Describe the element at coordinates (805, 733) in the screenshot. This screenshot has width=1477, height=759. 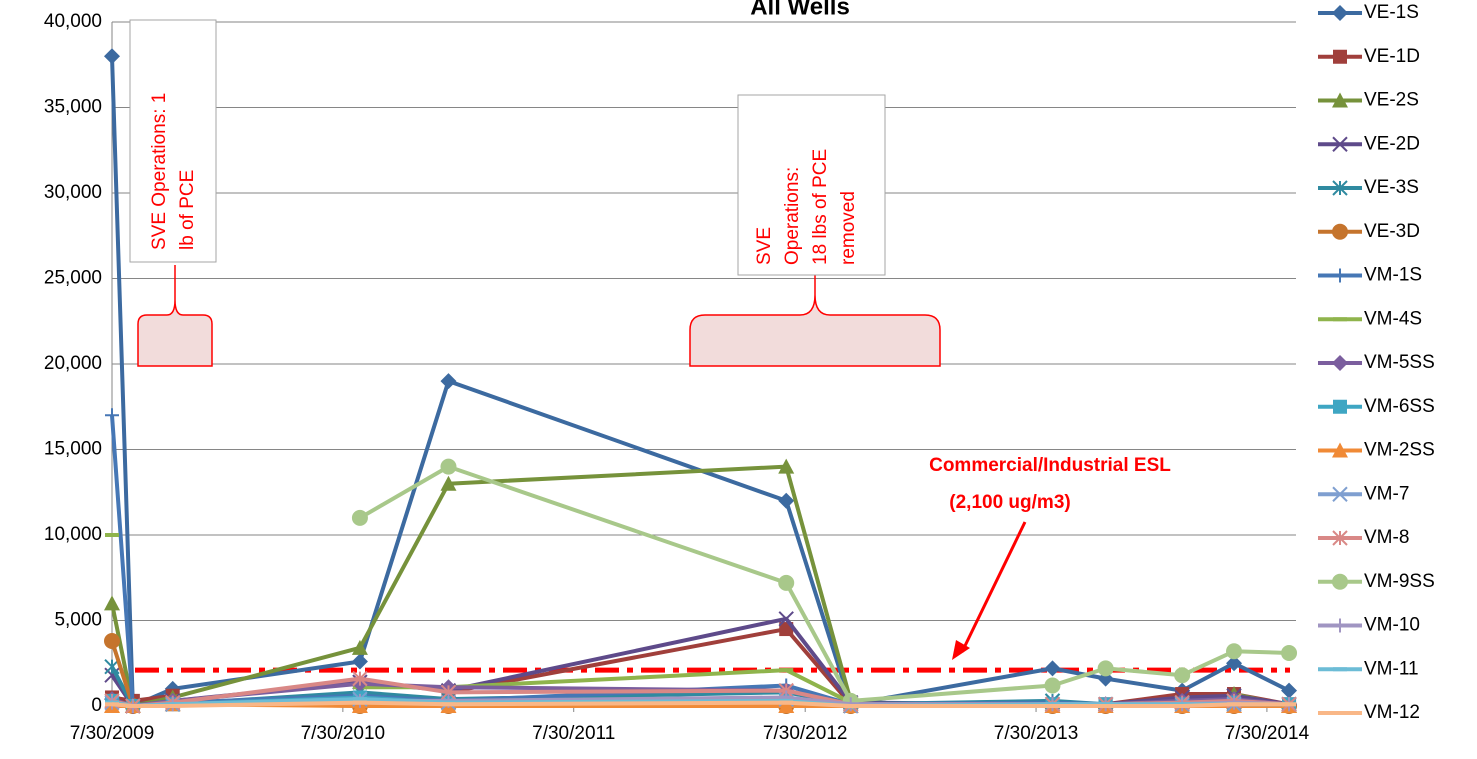
I see `x-tick-label: 7/30/2012` at that location.